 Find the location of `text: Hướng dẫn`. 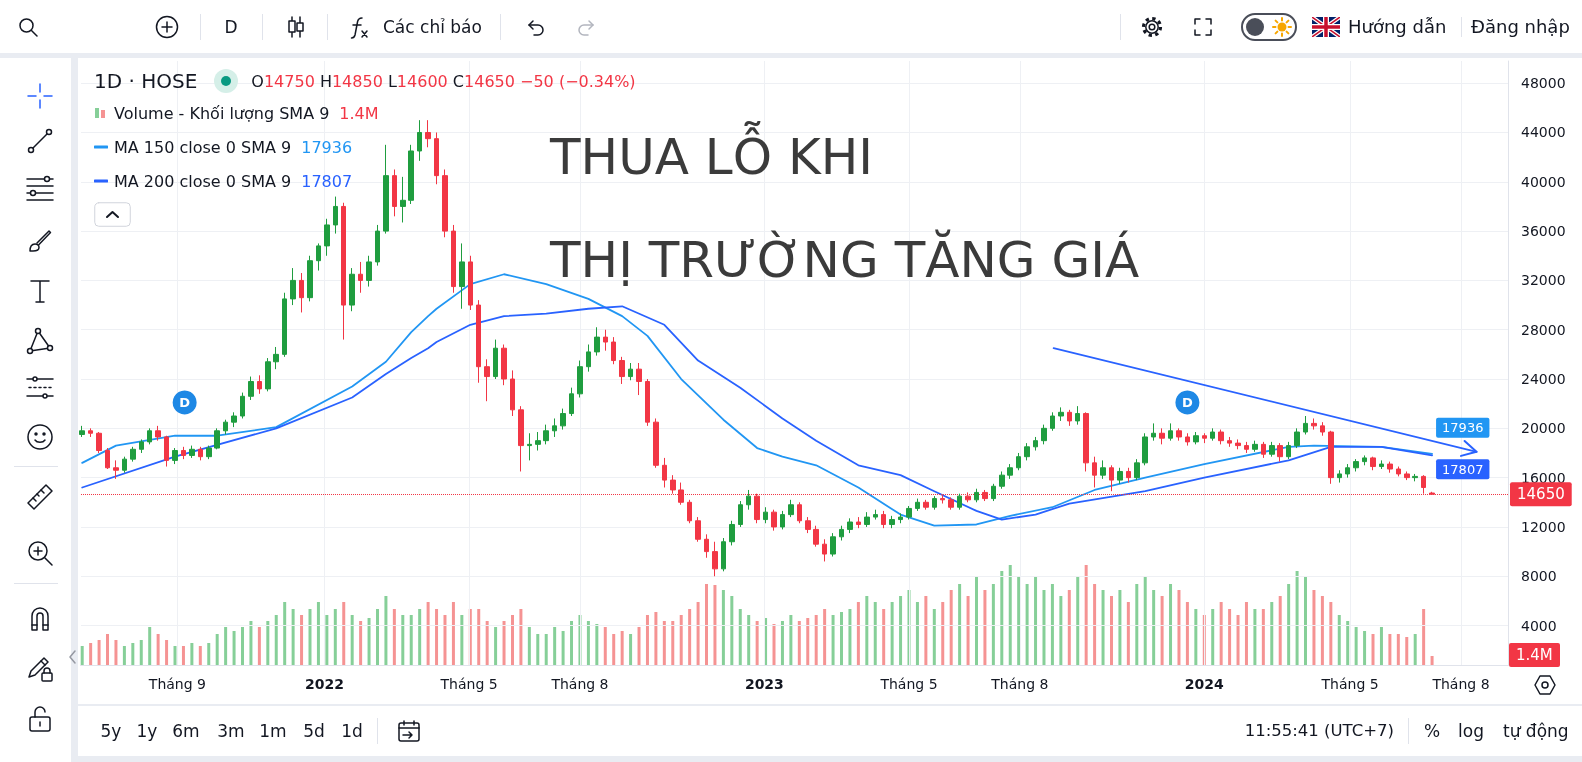

text: Hướng dẫn is located at coordinates (1397, 26).